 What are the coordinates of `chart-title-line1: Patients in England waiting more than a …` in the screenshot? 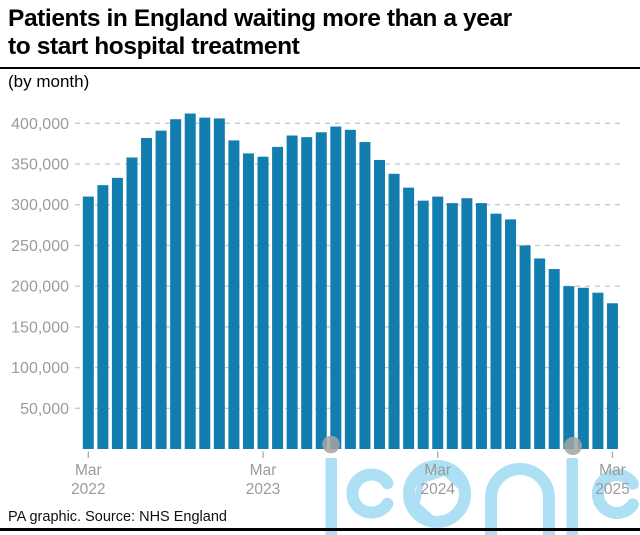 It's located at (260, 18).